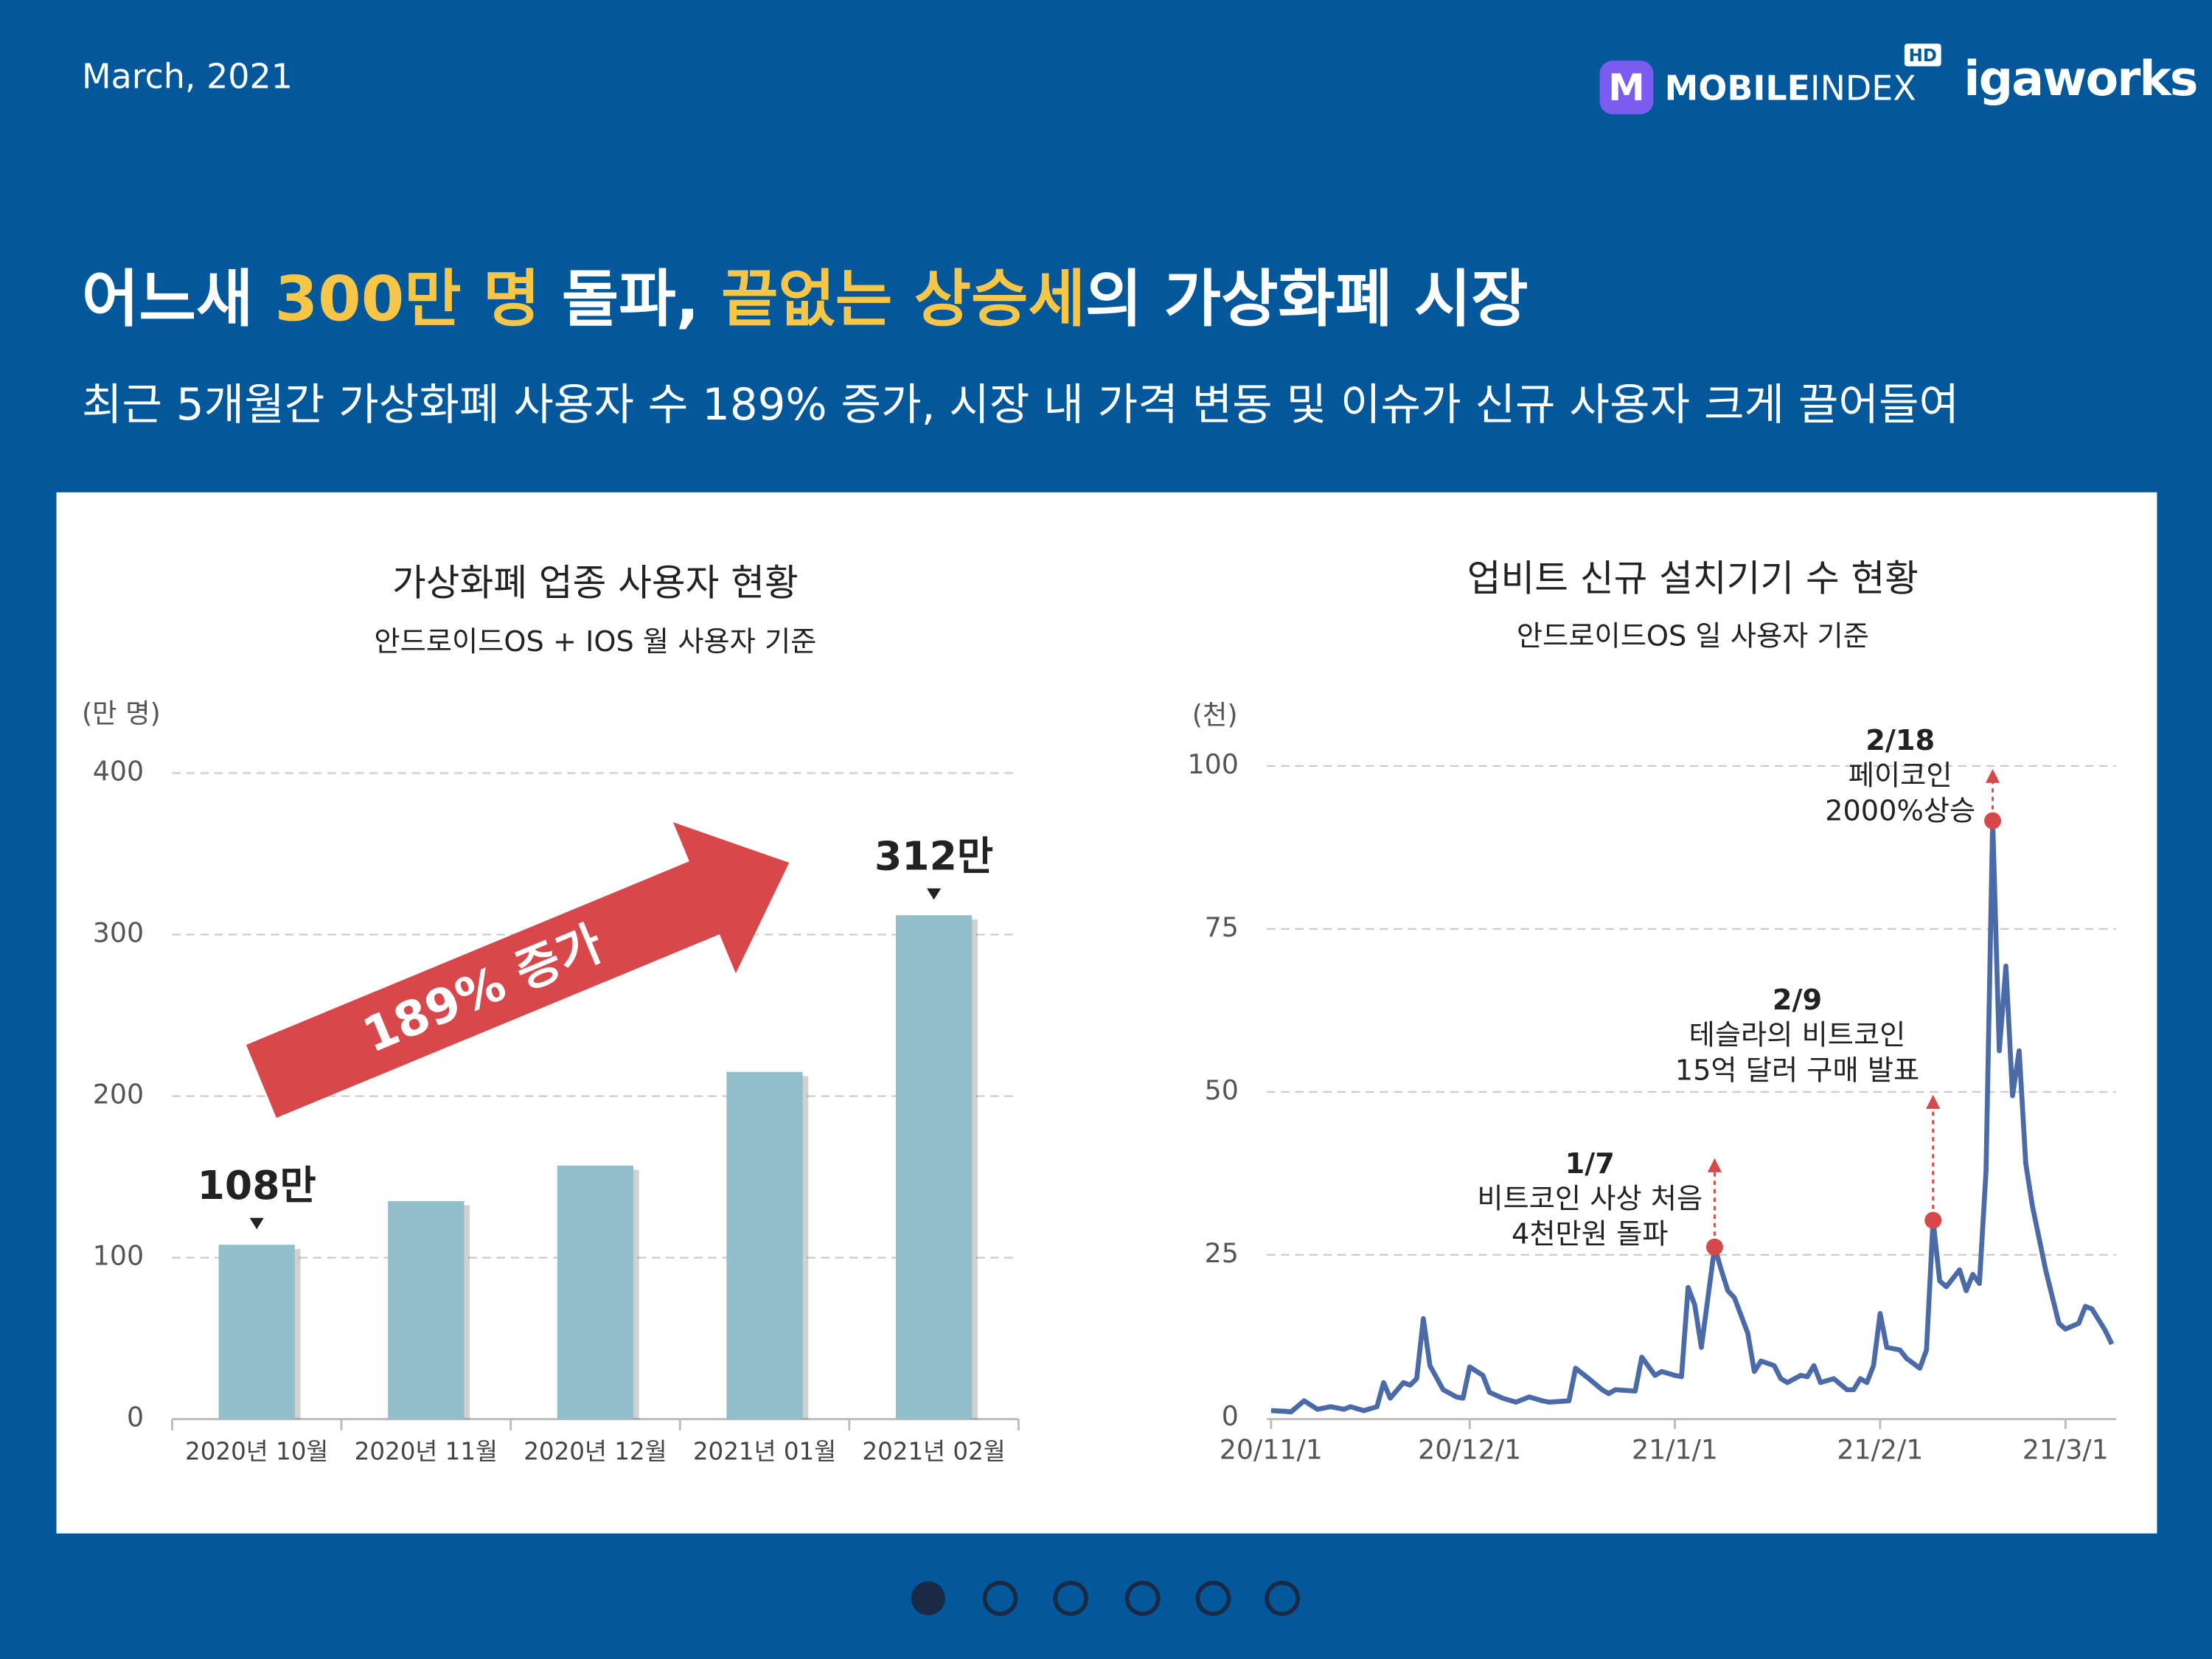 The height and width of the screenshot is (1659, 2212). What do you see at coordinates (595, 1452) in the screenshot?
I see `x-tick-label: 2020년 12월` at bounding box center [595, 1452].